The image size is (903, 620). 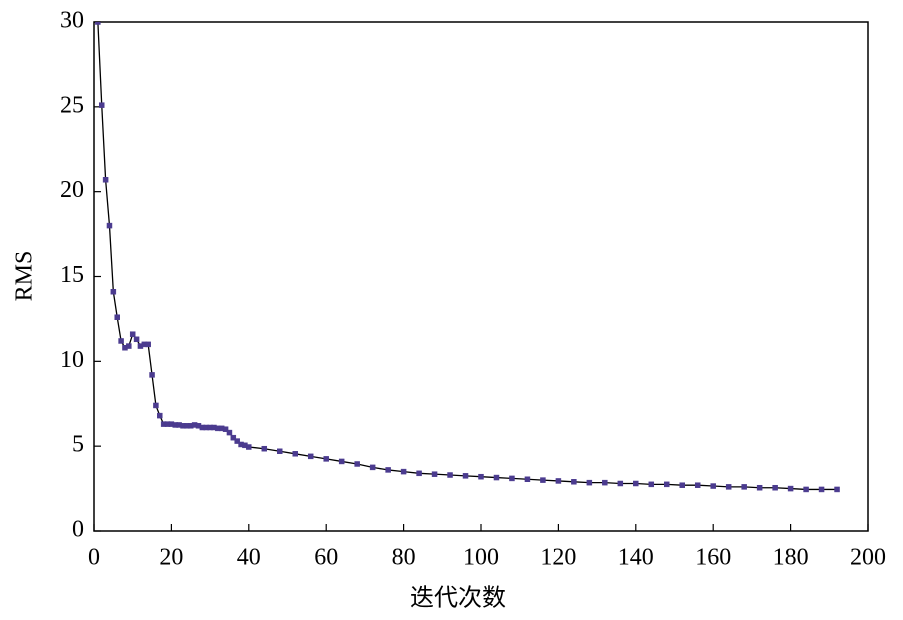 I want to click on y-tick-label: 20, so click(x=72, y=190).